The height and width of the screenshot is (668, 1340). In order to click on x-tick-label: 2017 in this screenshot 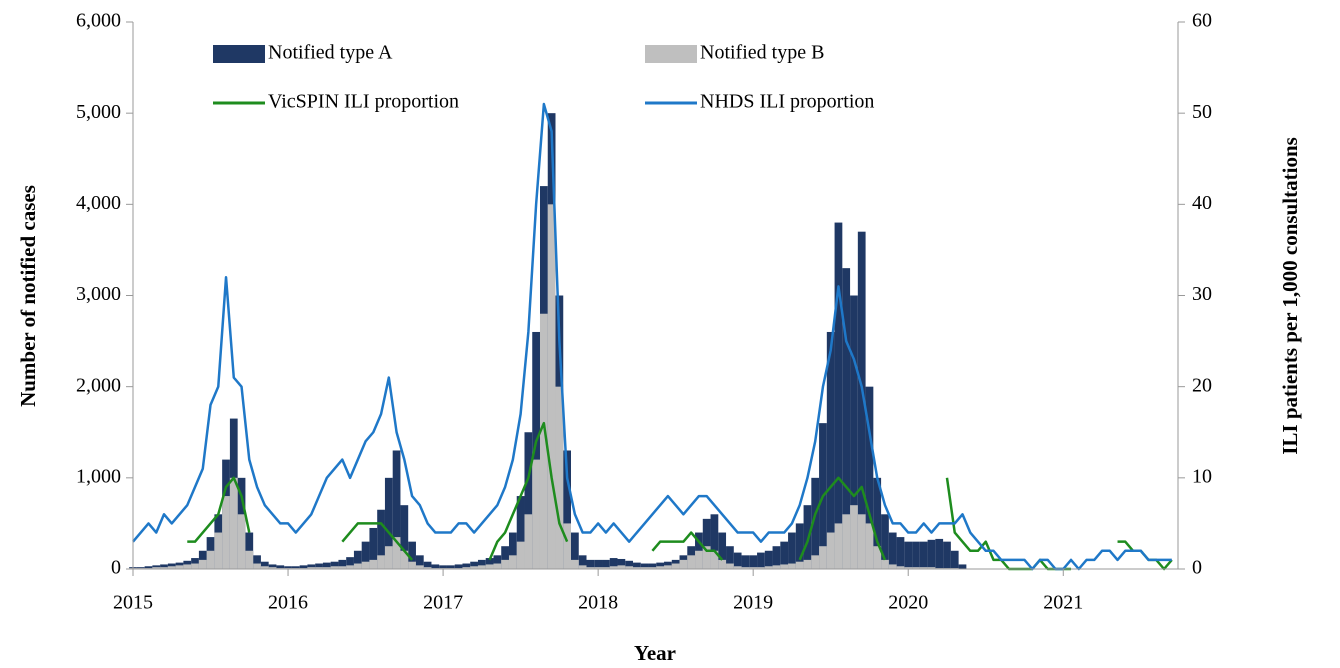, I will do `click(443, 603)`.